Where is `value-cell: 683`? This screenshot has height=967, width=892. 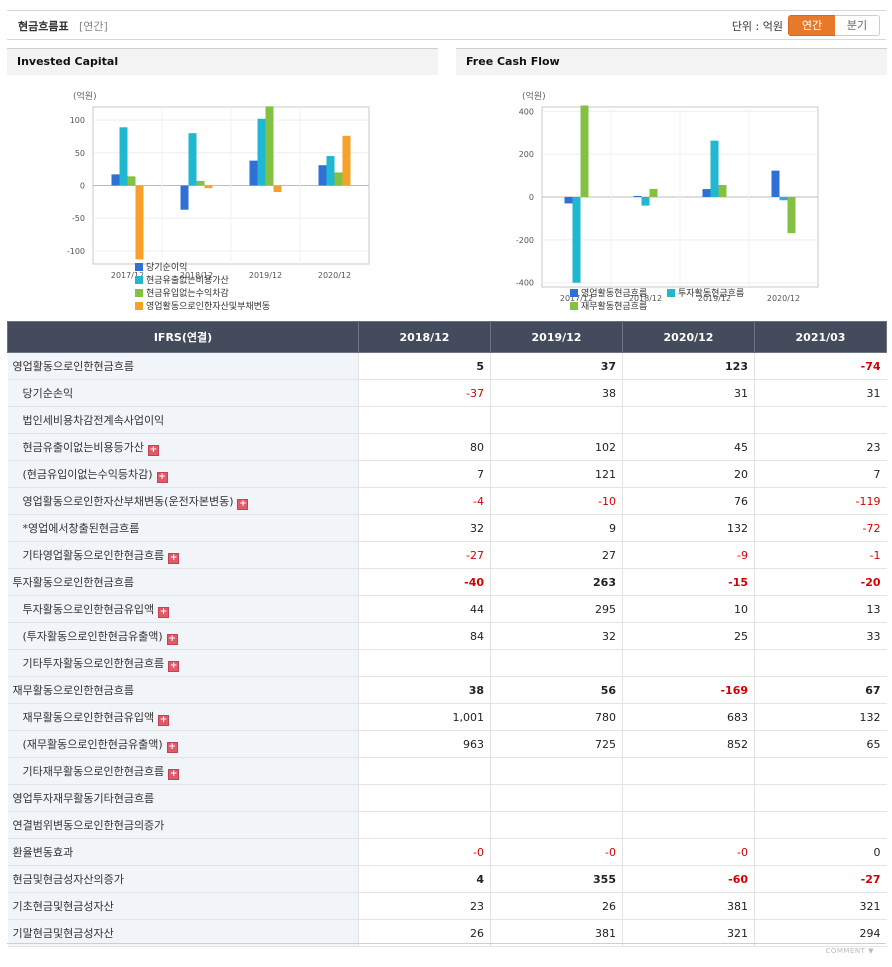 value-cell: 683 is located at coordinates (688, 717).